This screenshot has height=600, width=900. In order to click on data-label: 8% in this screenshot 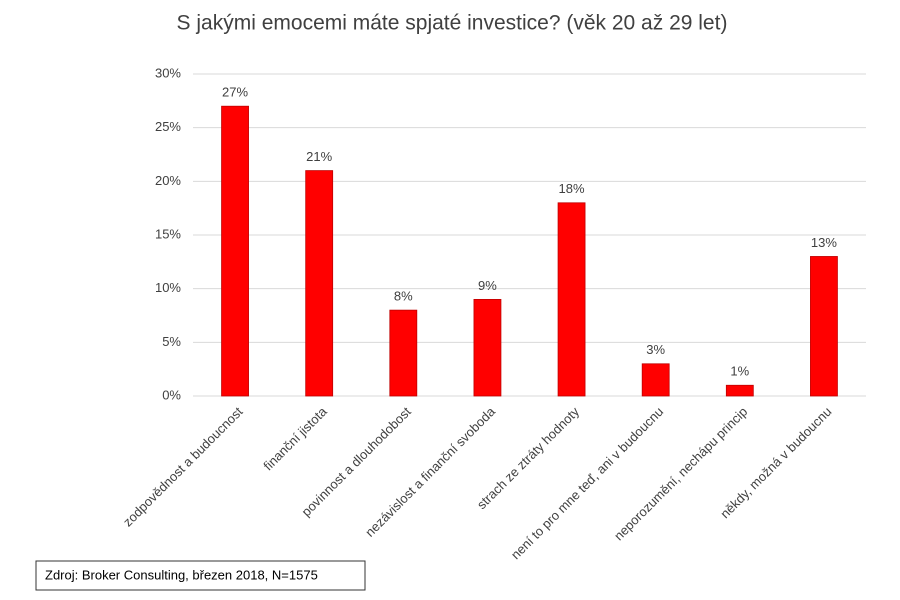, I will do `click(403, 296)`.